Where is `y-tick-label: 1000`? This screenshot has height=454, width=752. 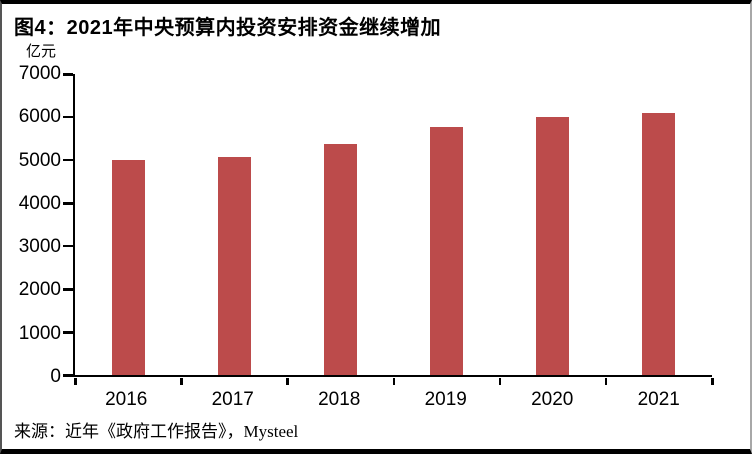
y-tick-label: 1000 is located at coordinates (39, 333).